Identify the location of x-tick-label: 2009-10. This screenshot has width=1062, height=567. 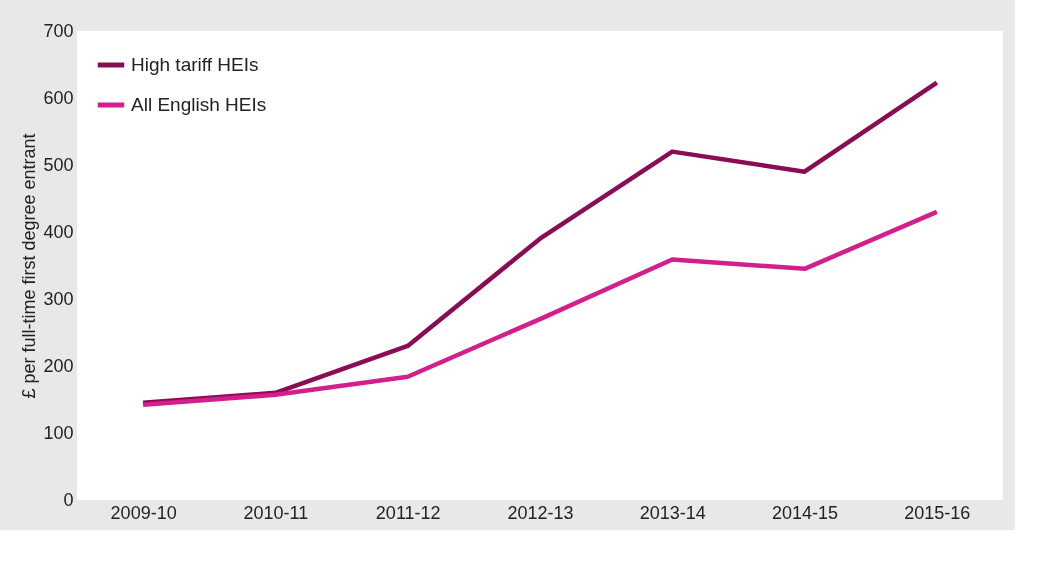
(143, 512).